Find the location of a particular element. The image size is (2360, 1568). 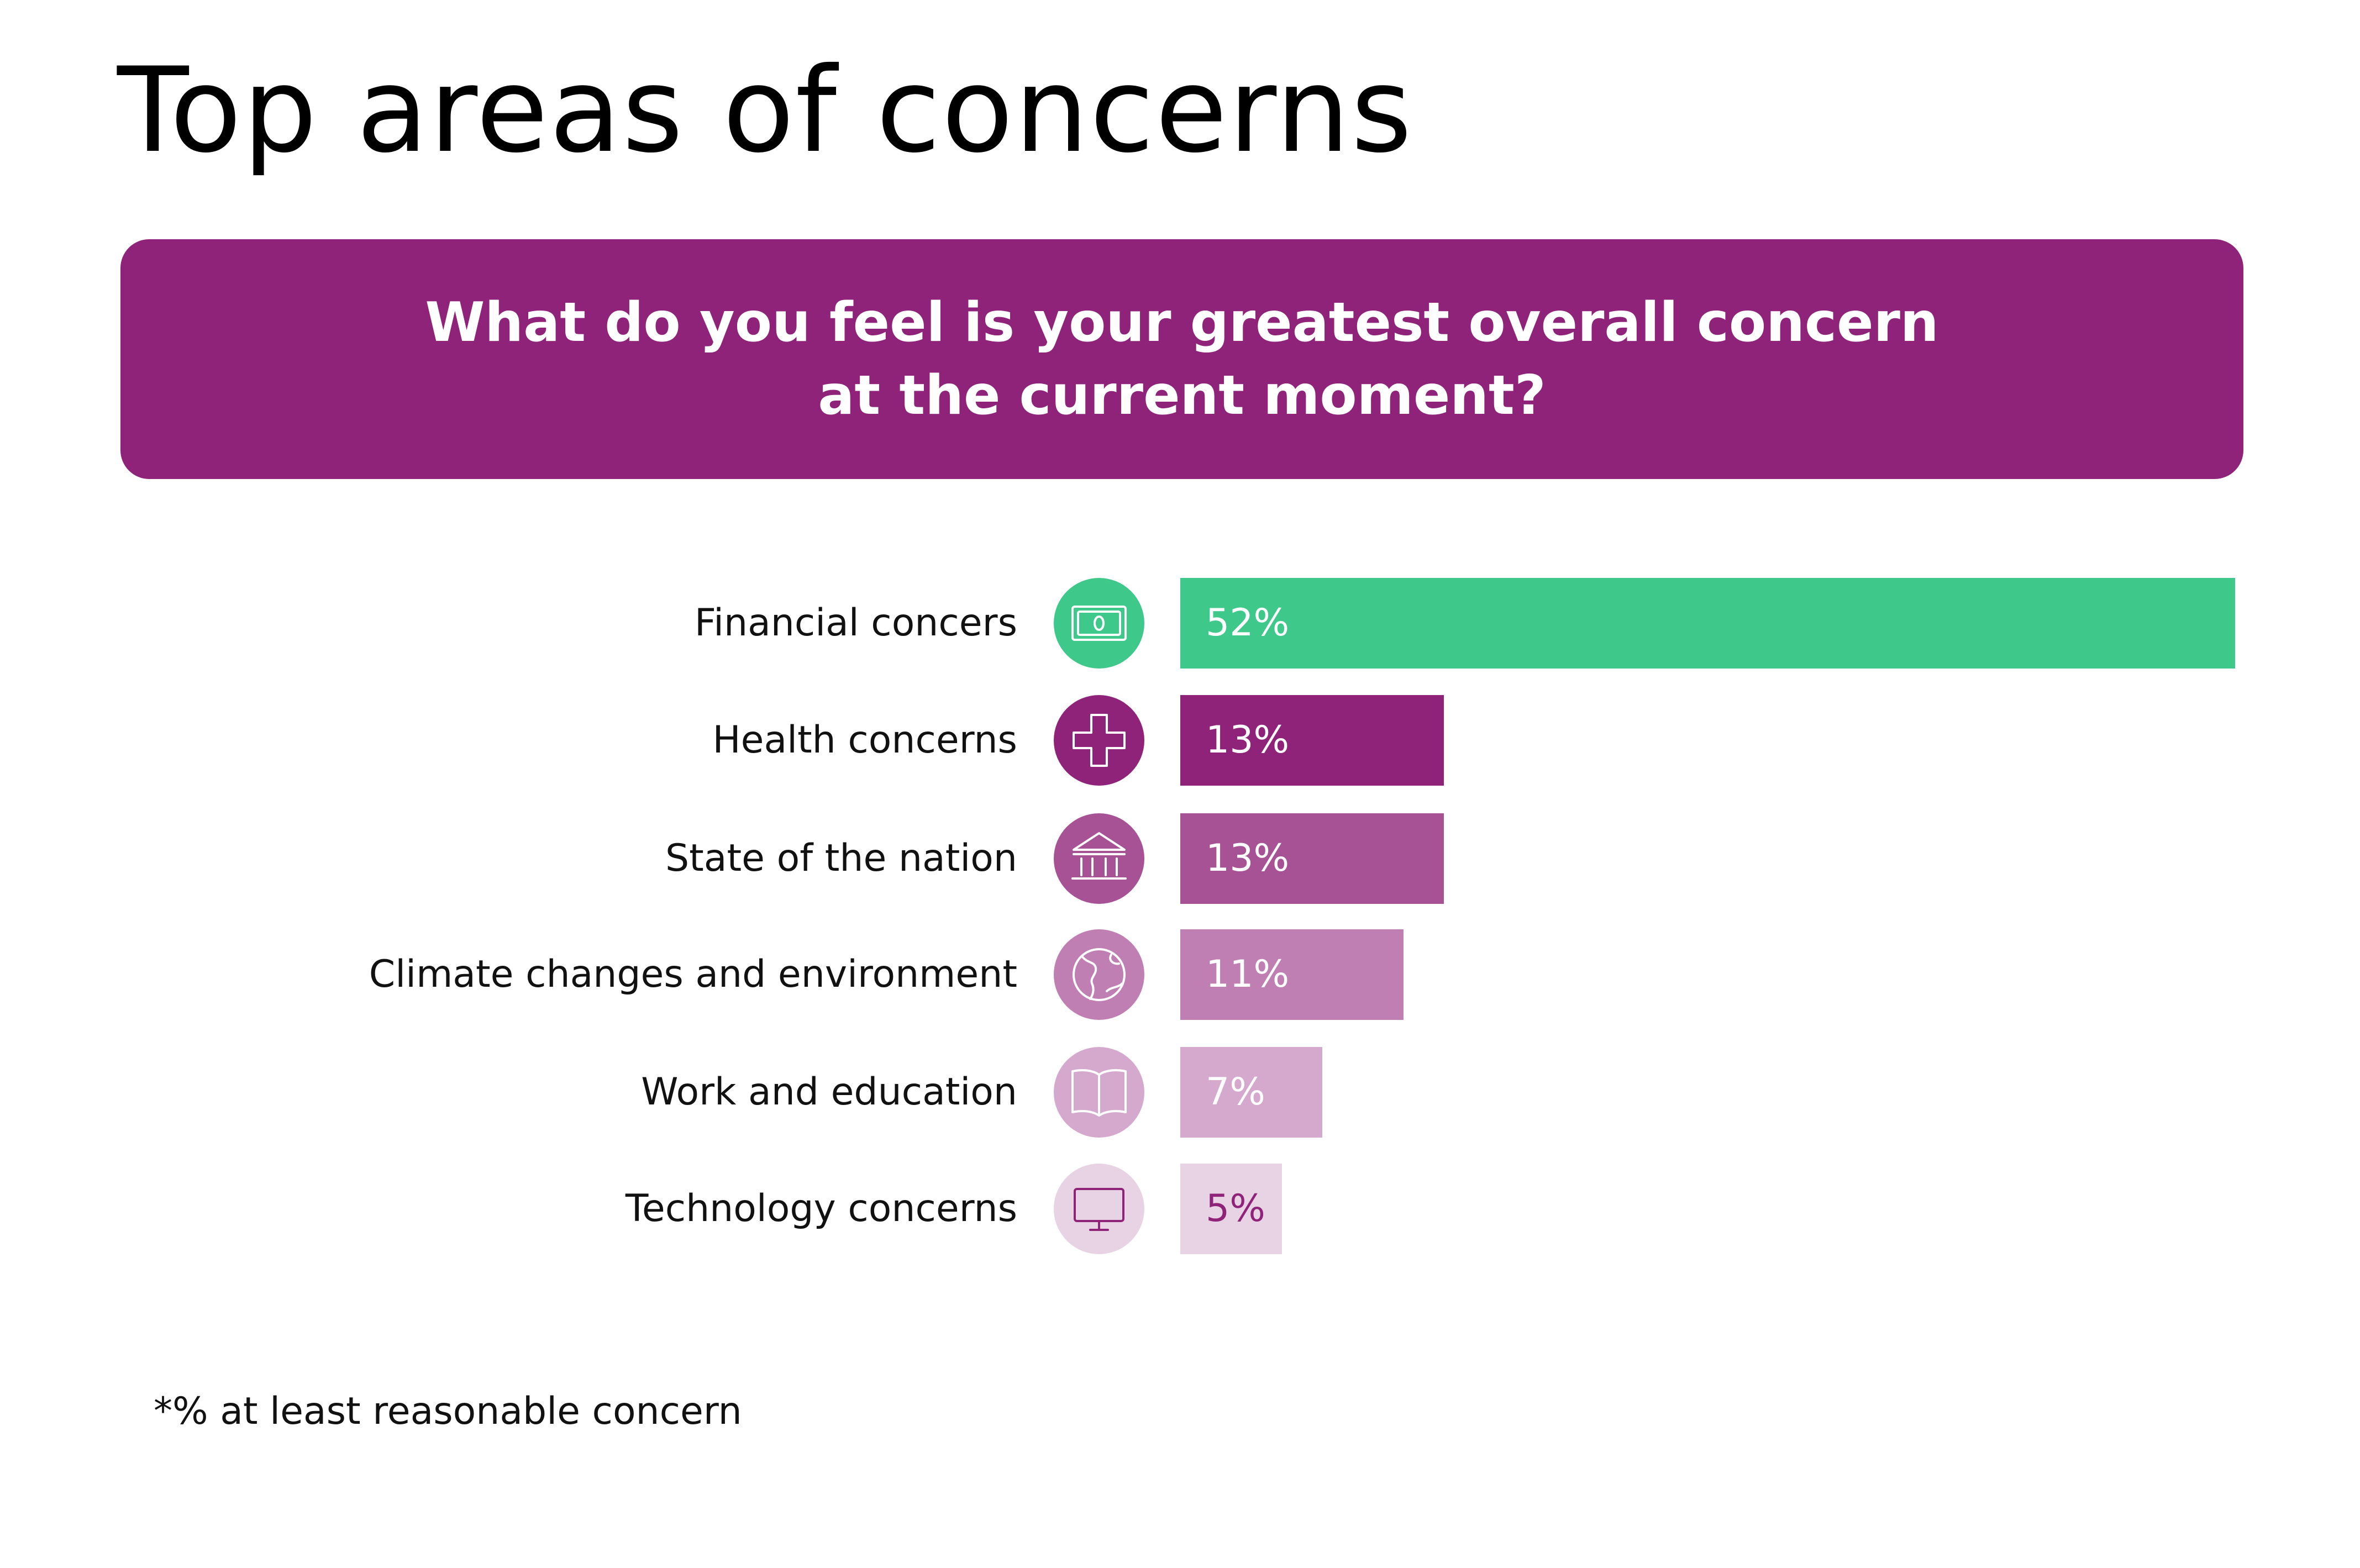

globe-icon is located at coordinates (1099, 974).